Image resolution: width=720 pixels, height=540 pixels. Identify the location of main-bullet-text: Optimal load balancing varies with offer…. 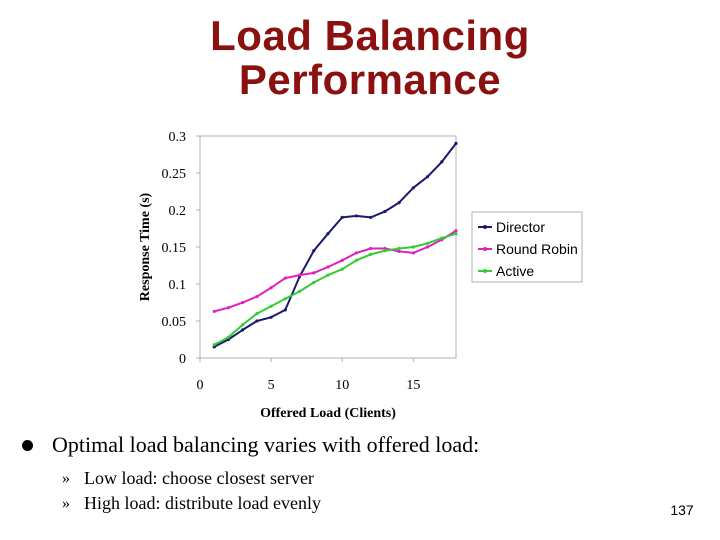
(266, 444).